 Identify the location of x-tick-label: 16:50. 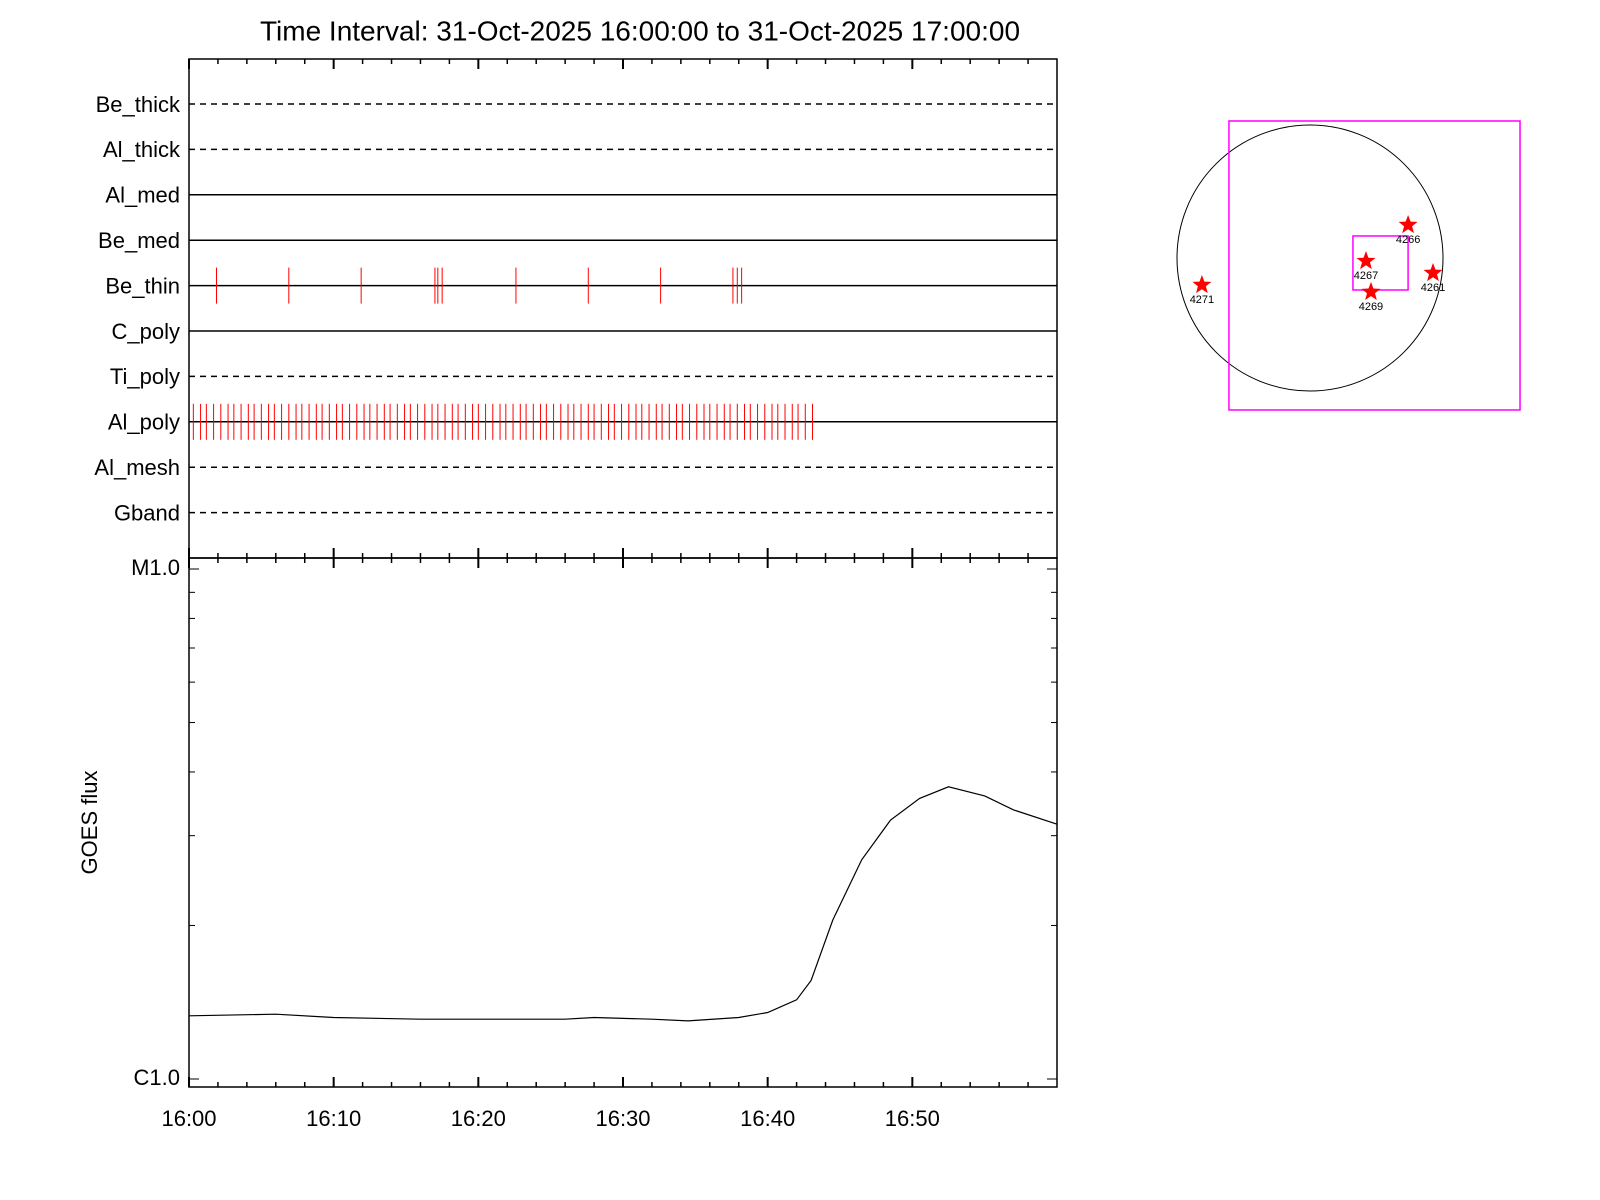
(912, 1118).